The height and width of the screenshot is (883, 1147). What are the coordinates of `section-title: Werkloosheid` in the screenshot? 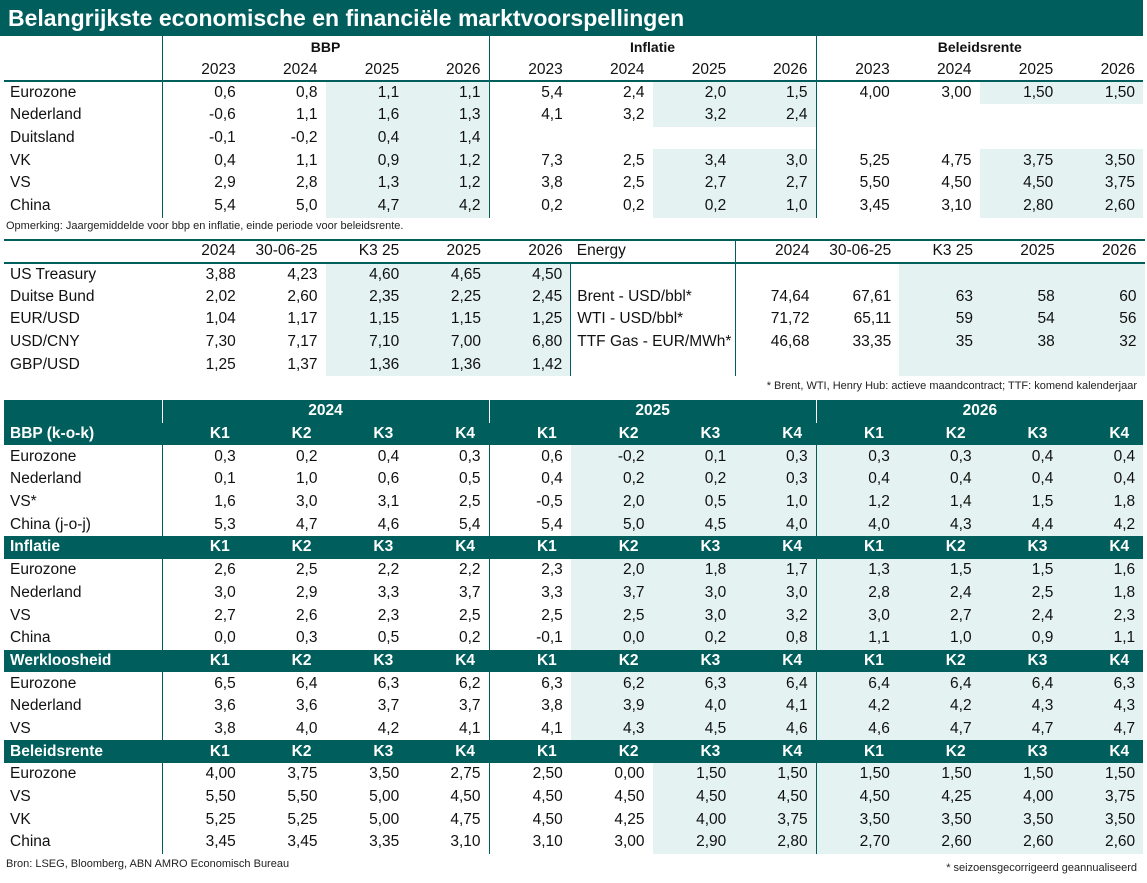 It's located at (83, 661).